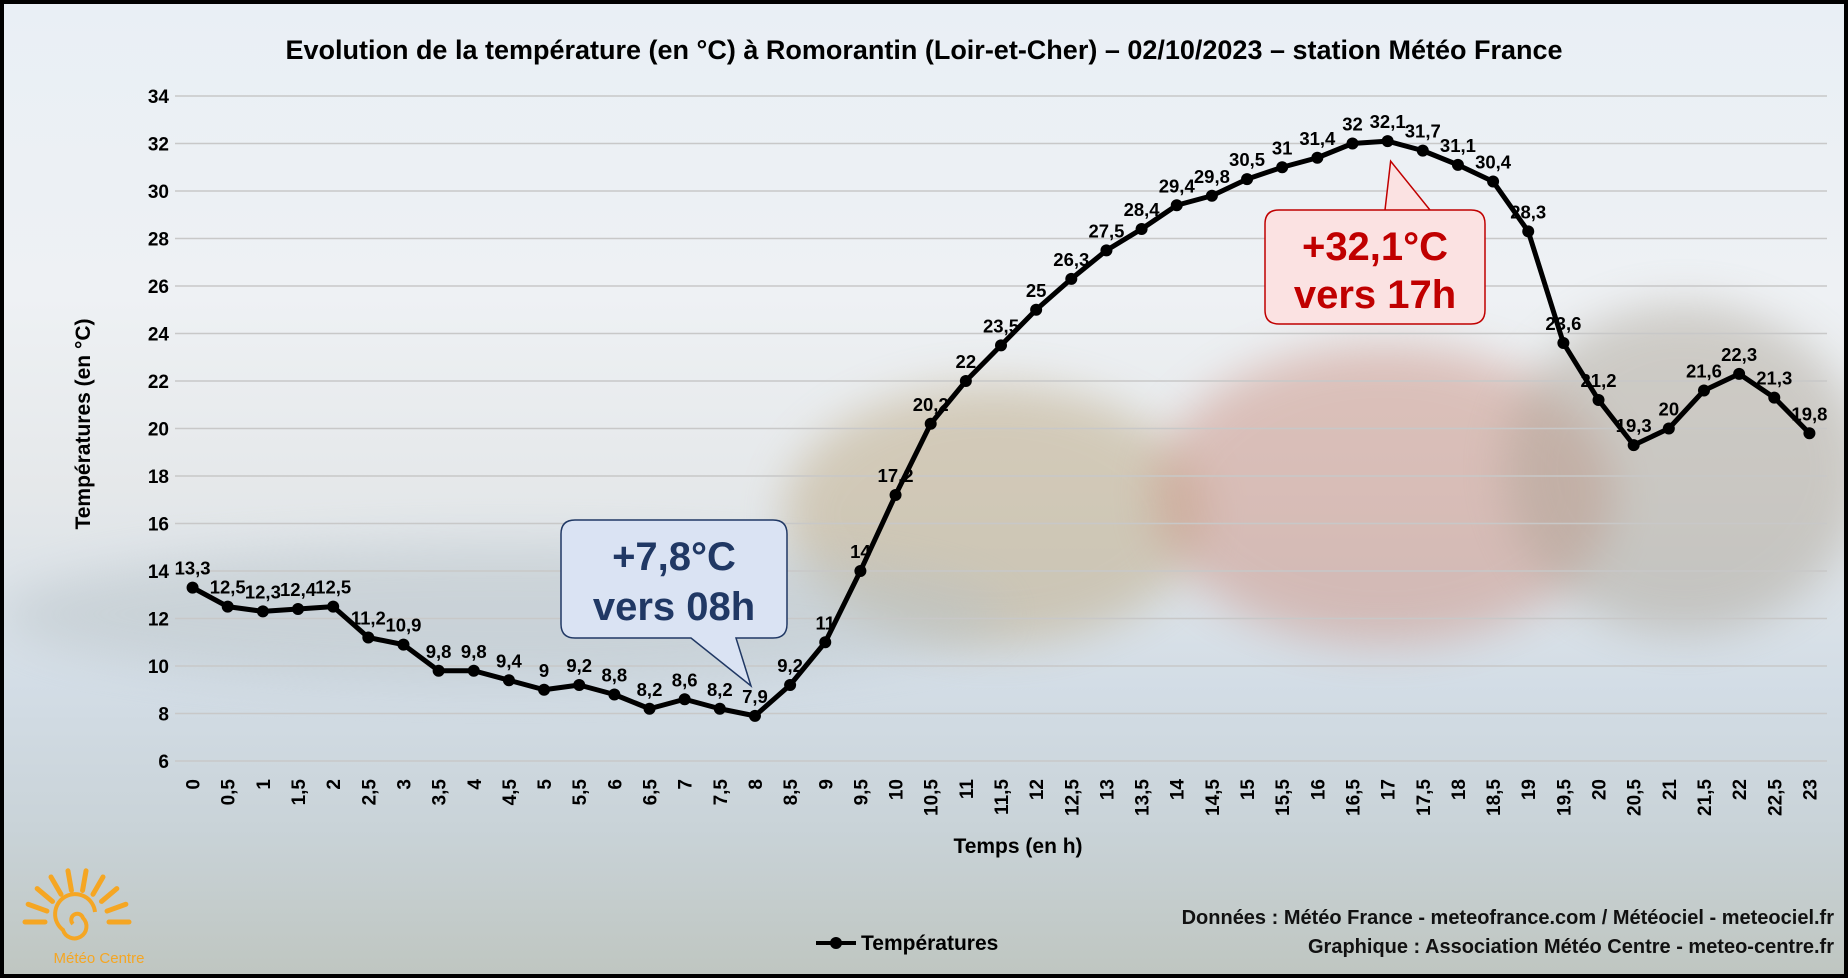 The image size is (1848, 978). What do you see at coordinates (83, 423) in the screenshot?
I see `y-axis-title: Températures (en °C)` at bounding box center [83, 423].